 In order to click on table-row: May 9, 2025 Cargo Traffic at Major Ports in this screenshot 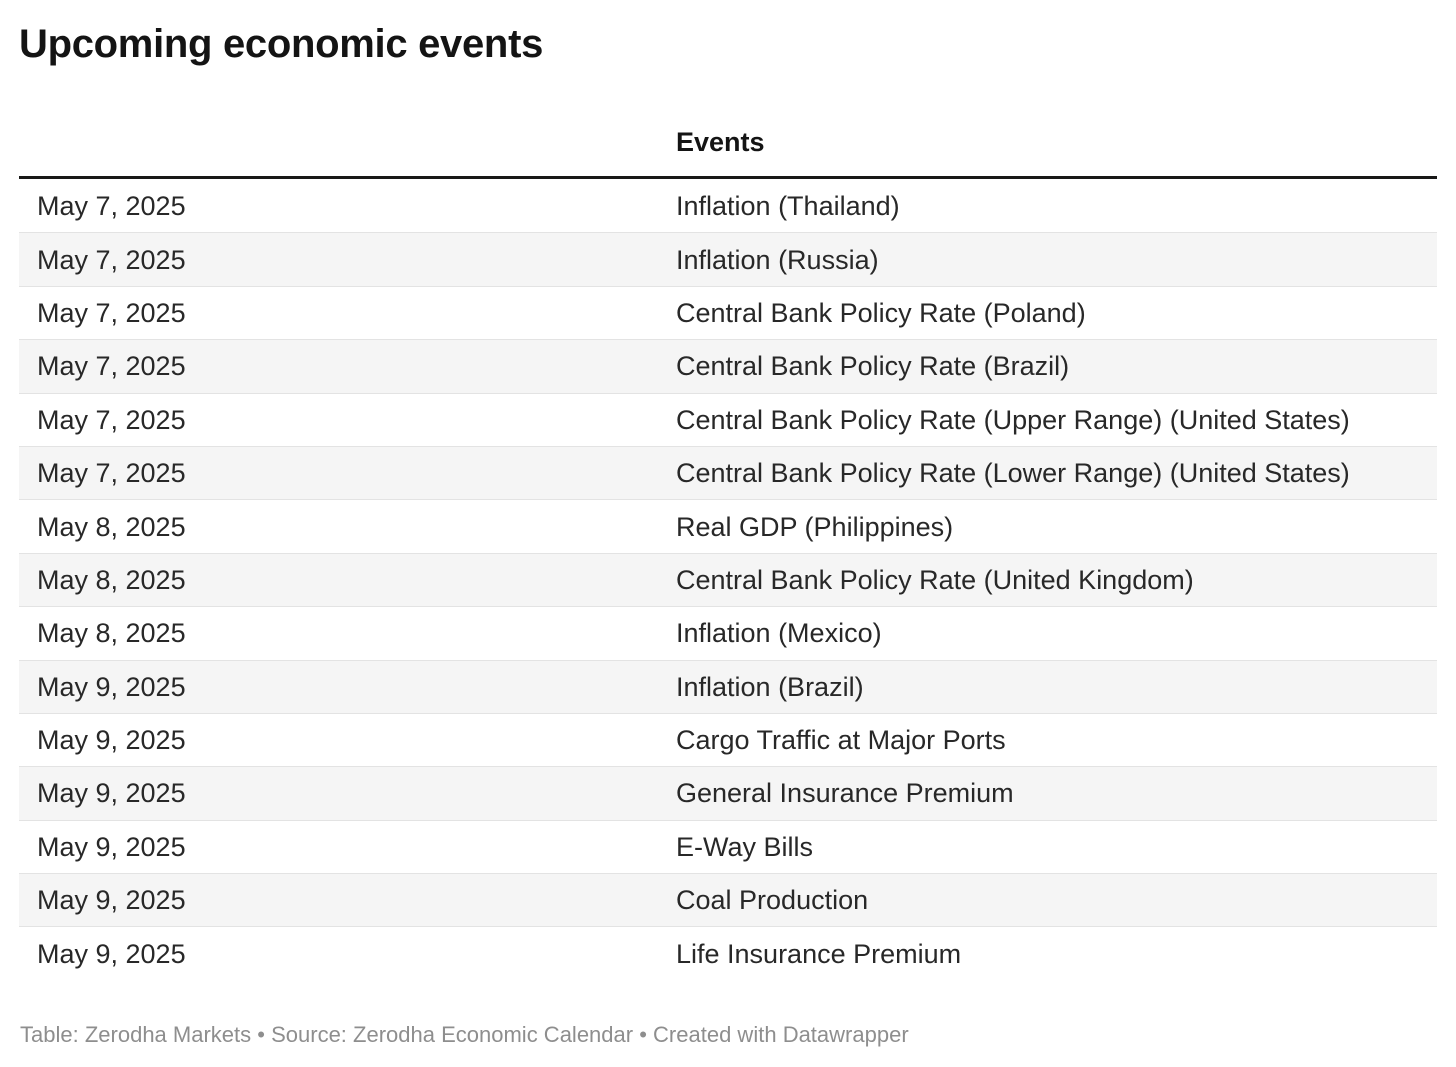, I will do `click(728, 739)`.